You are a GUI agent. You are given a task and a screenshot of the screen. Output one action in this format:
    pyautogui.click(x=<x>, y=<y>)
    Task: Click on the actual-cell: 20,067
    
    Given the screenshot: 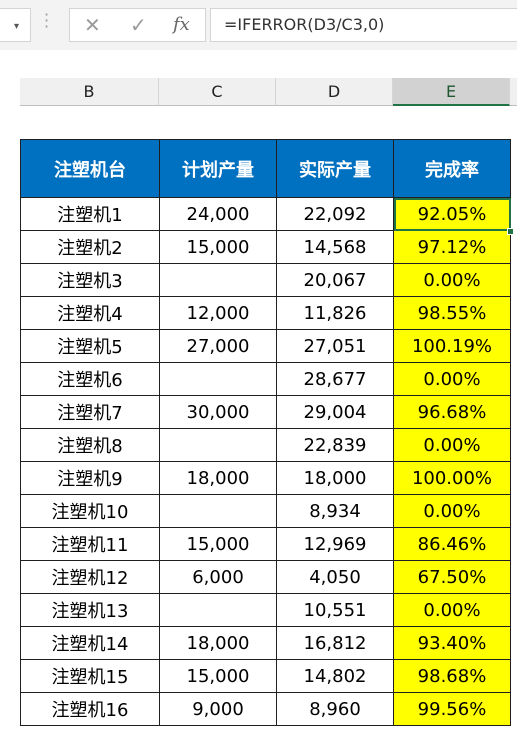 What is the action you would take?
    pyautogui.click(x=335, y=280)
    